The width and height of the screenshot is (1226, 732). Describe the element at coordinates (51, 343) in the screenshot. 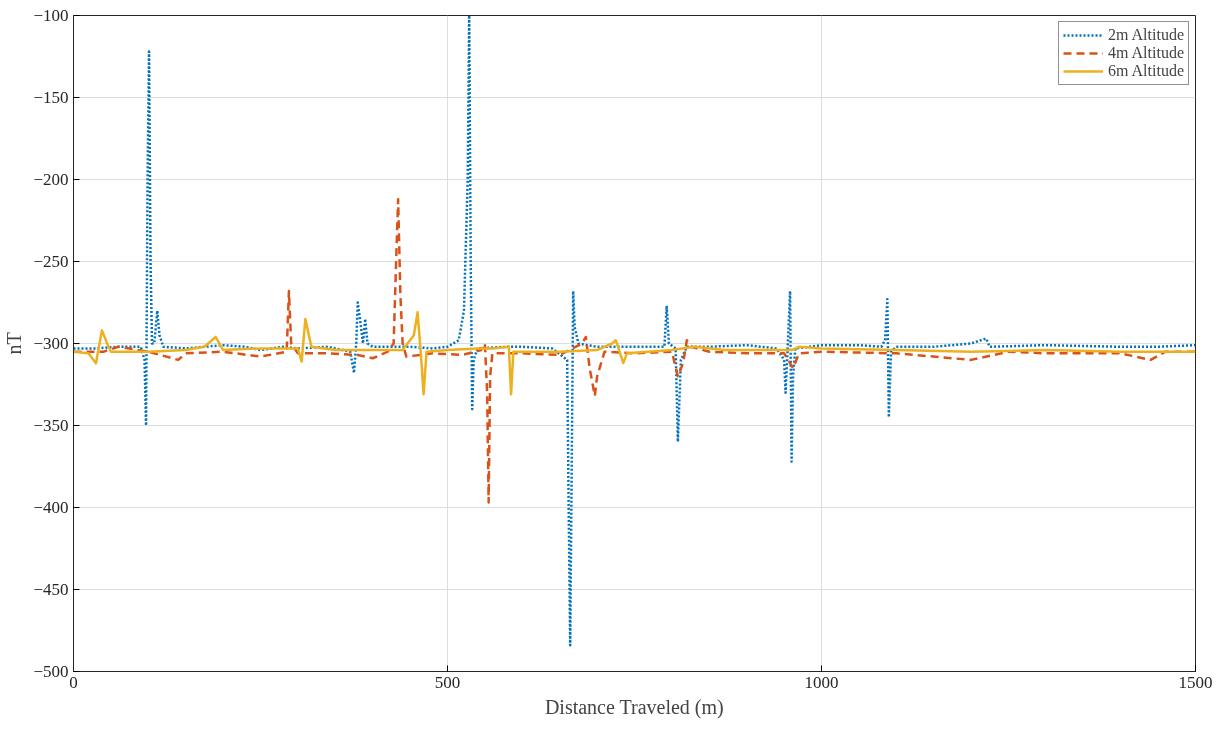

I see `y-tick-label: −300` at that location.